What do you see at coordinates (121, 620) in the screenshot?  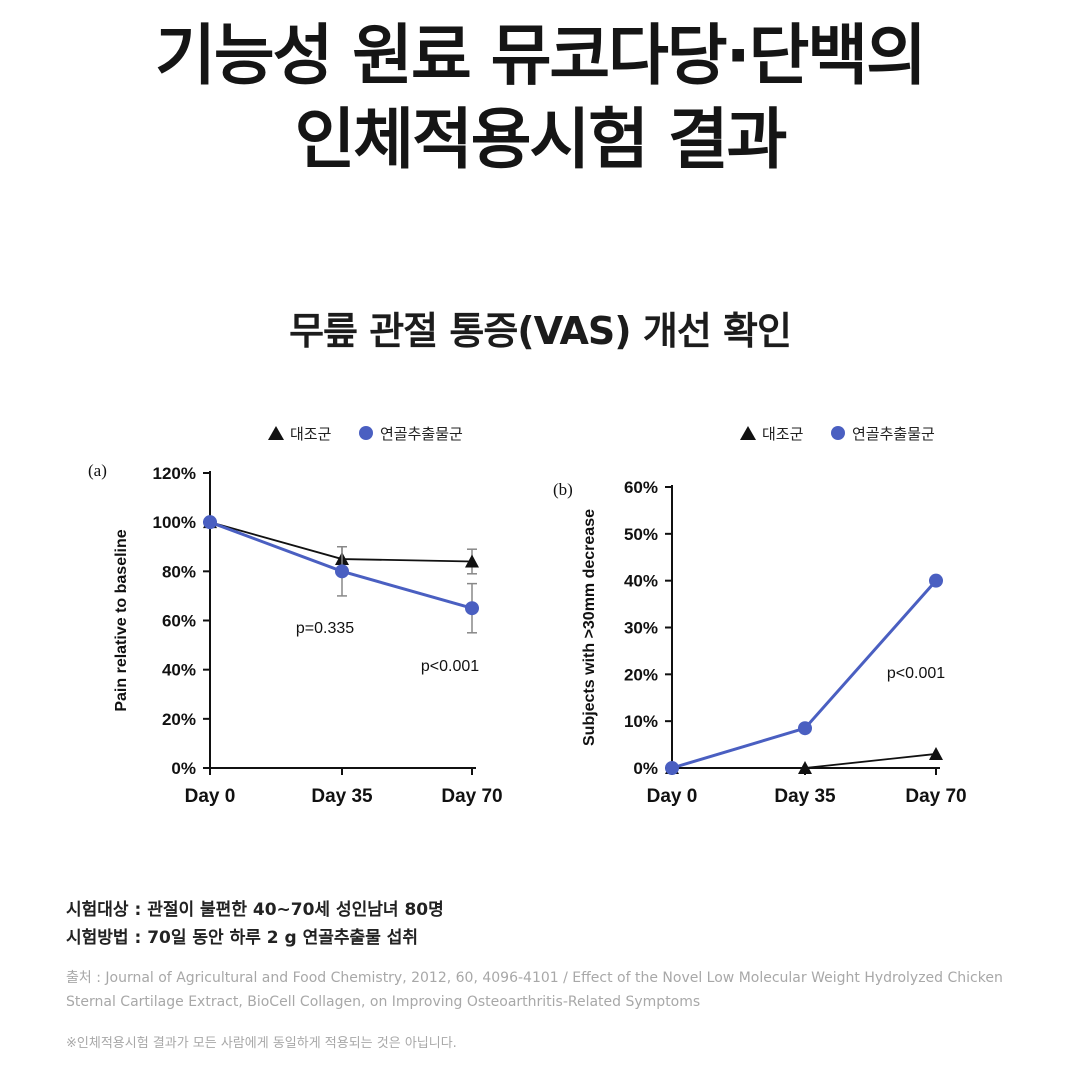 I see `y-axis-label: Pain relative to baseline` at bounding box center [121, 620].